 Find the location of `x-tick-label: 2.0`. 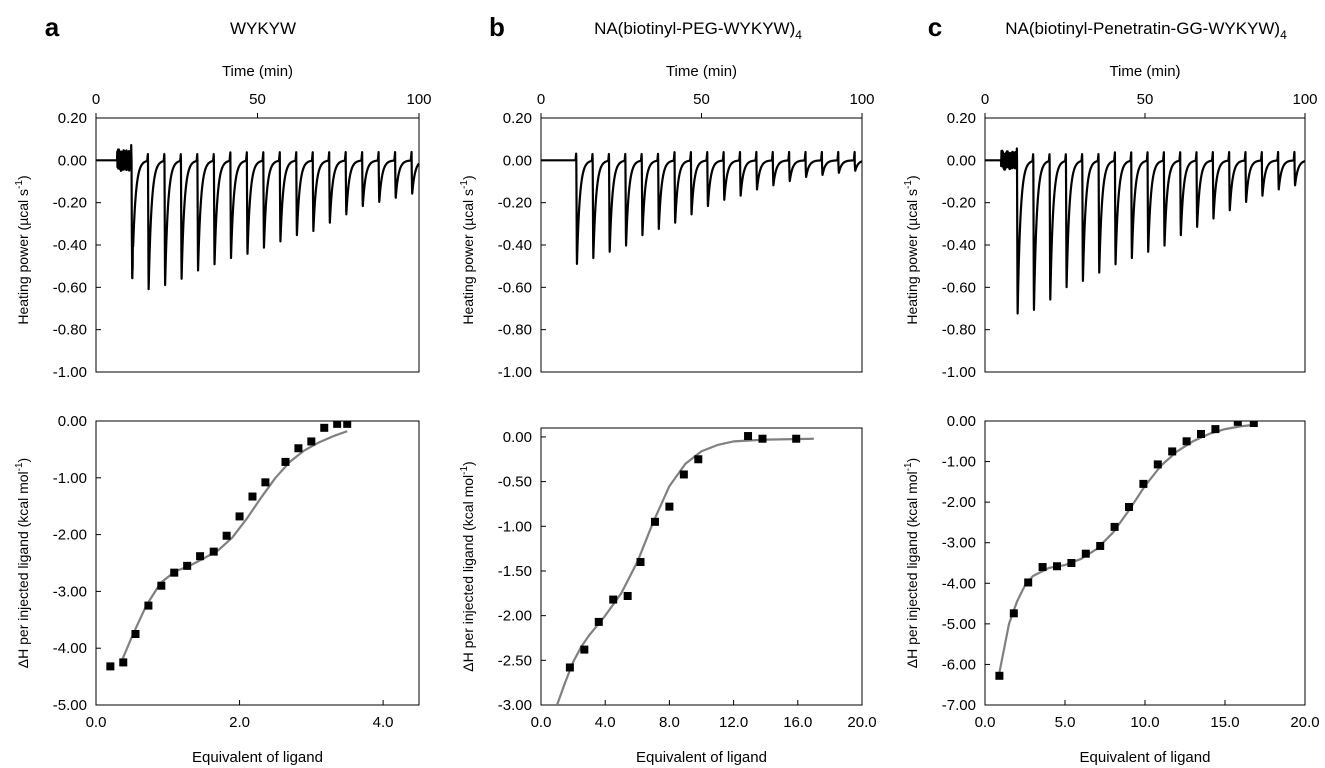

x-tick-label: 2.0 is located at coordinates (239, 722).